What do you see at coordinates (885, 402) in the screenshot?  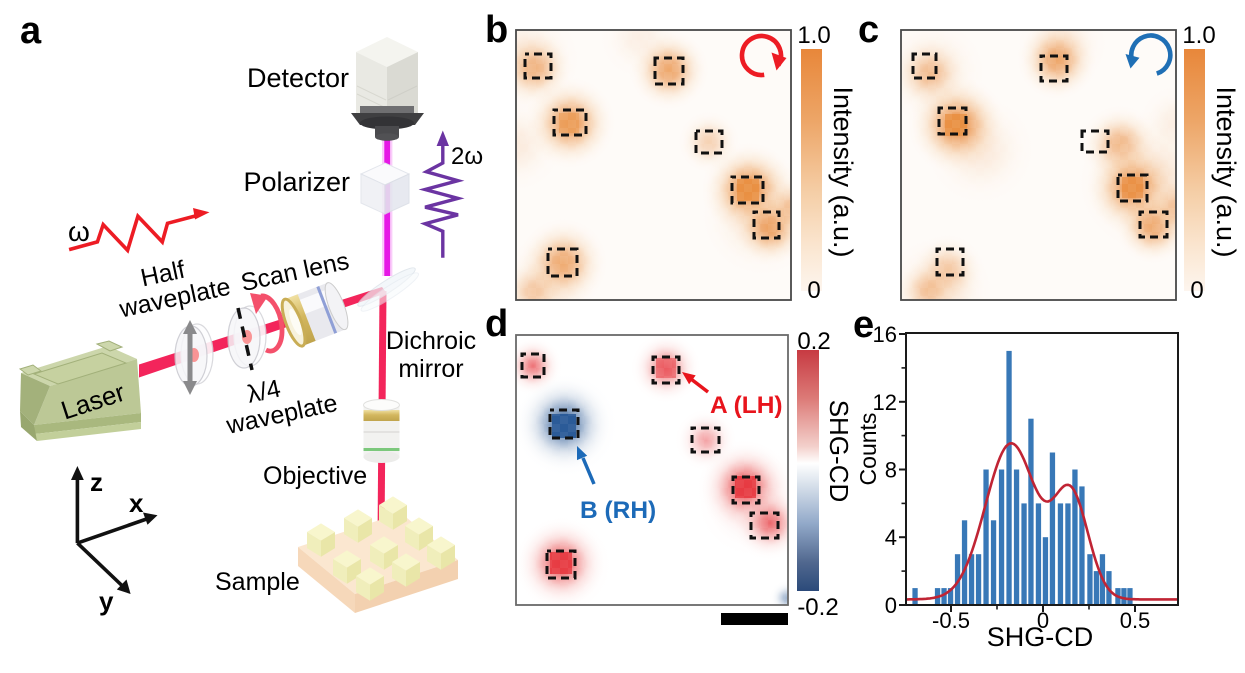 I see `svg-text: 12` at bounding box center [885, 402].